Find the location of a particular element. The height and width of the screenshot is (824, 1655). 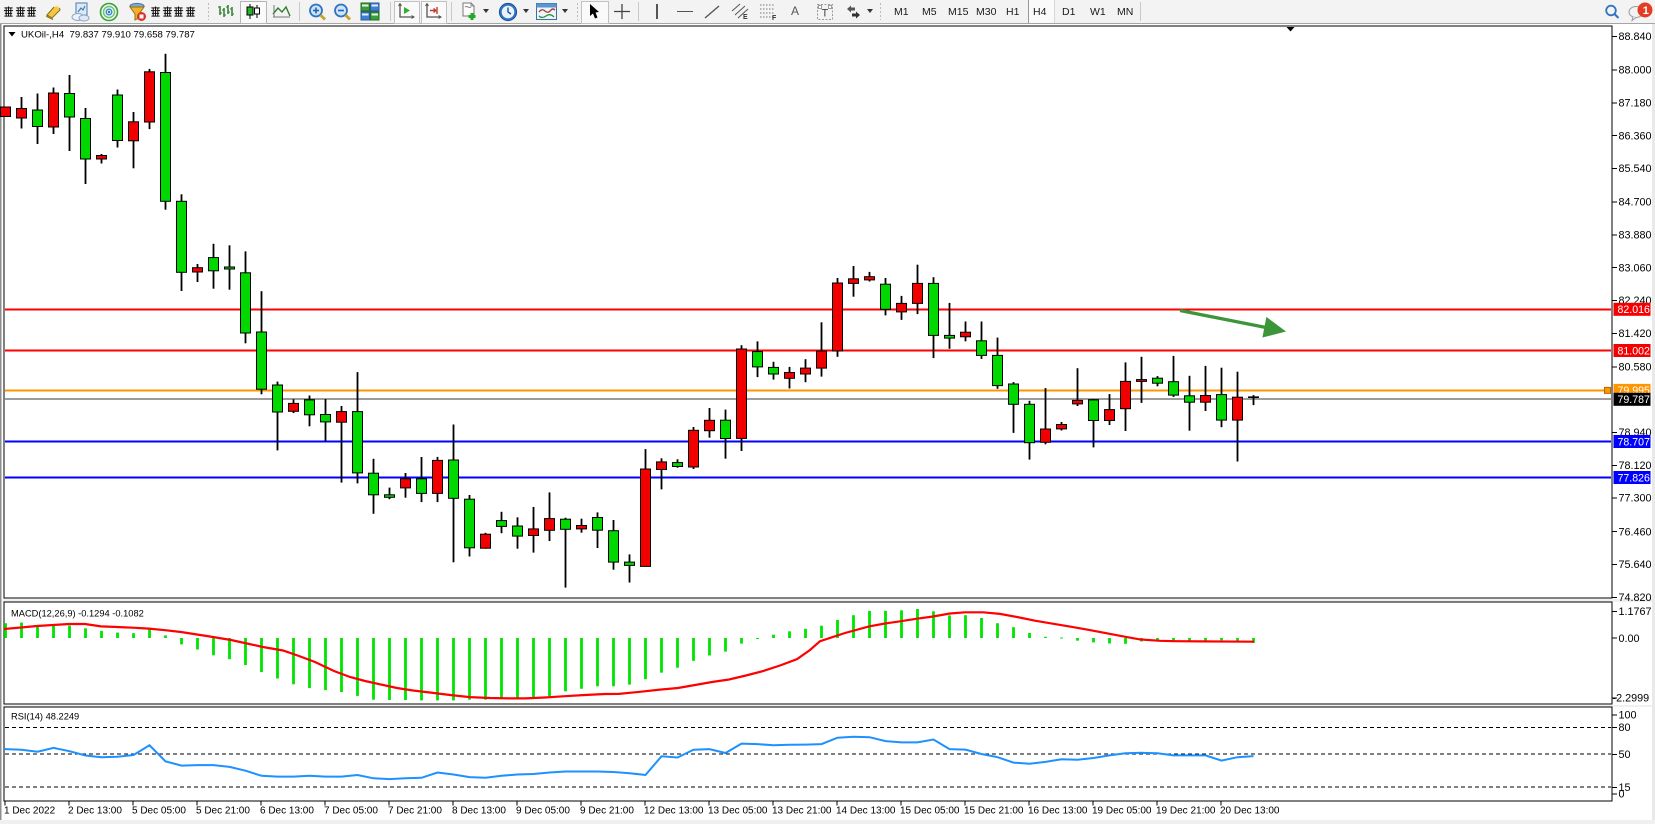

svg-text: 15 Dec 21:00 is located at coordinates (994, 811).